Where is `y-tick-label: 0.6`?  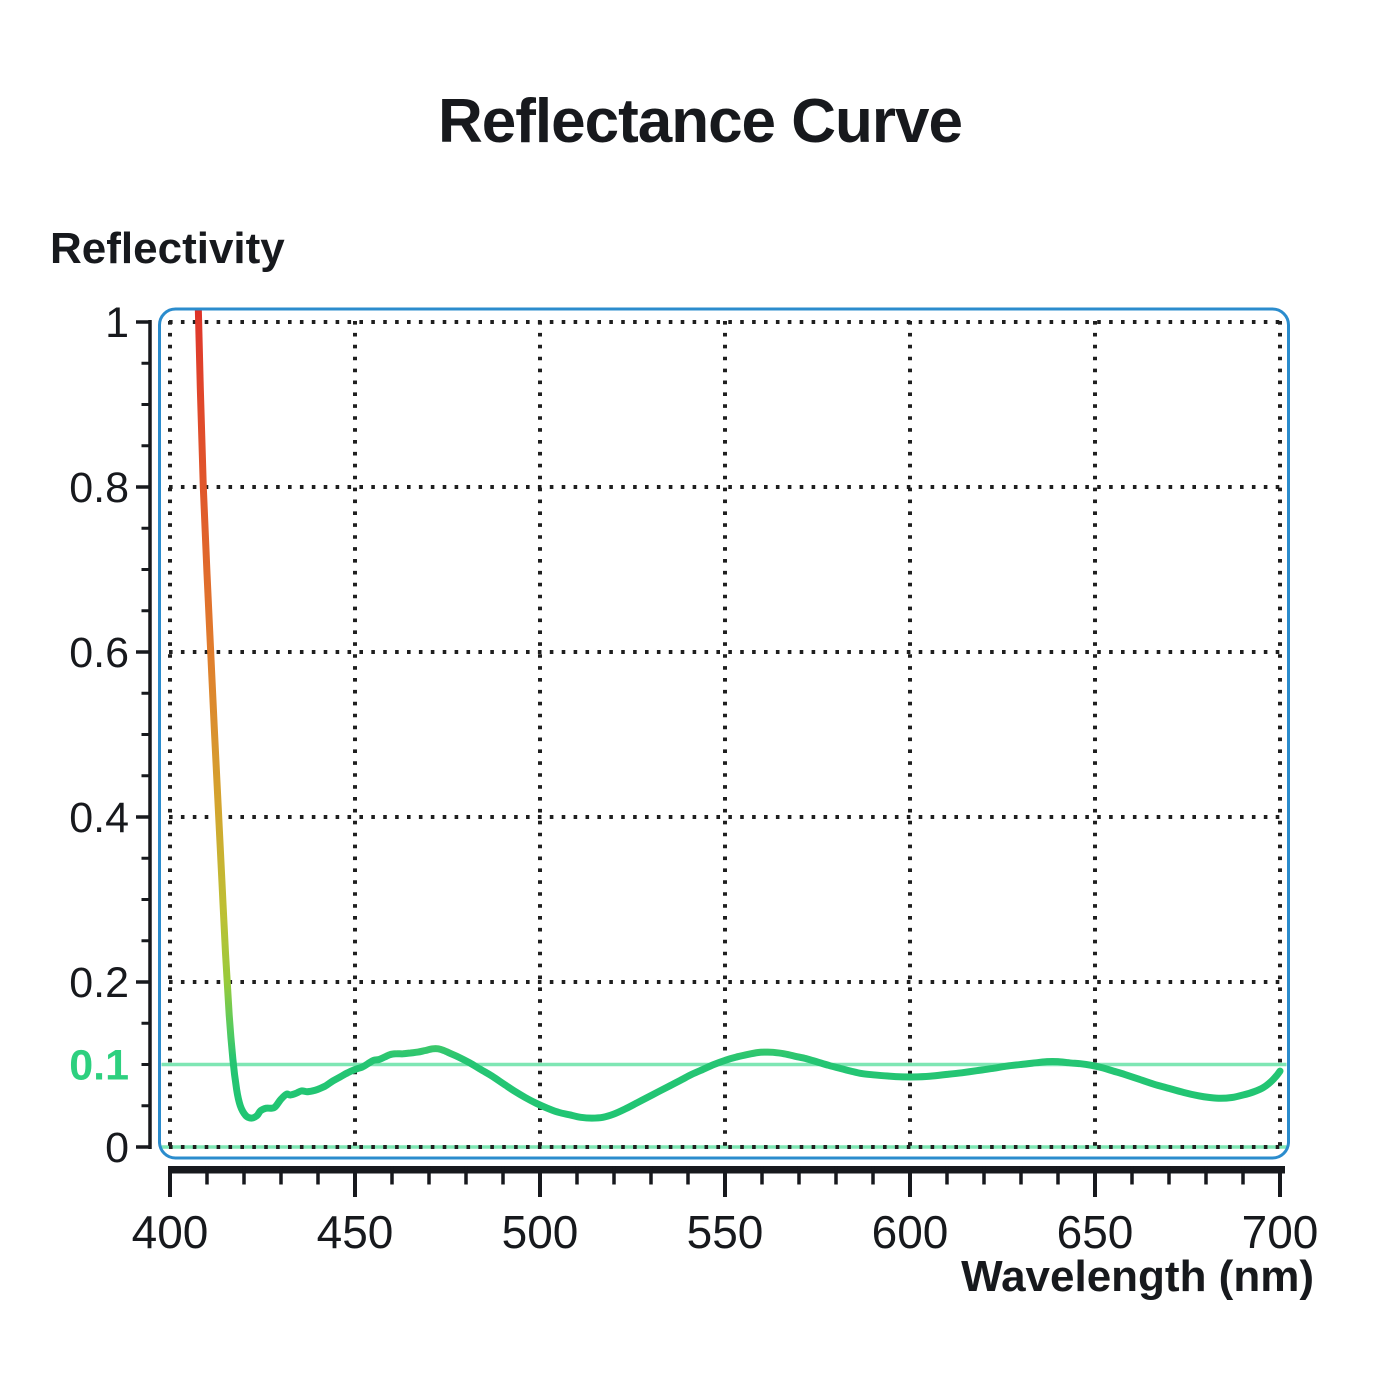
y-tick-label: 0.6 is located at coordinates (99, 653).